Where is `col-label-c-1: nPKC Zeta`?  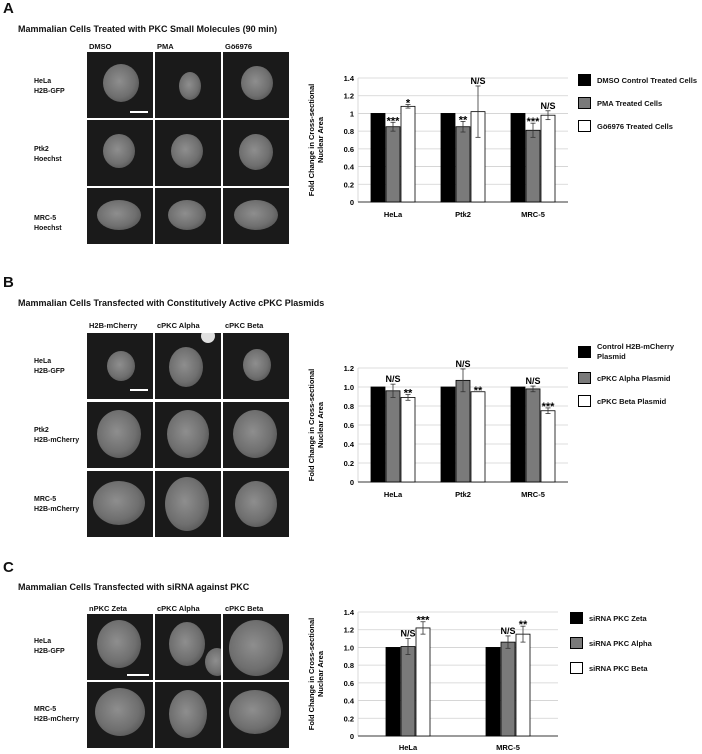
col-label-c-1: nPKC Zeta is located at coordinates (108, 608).